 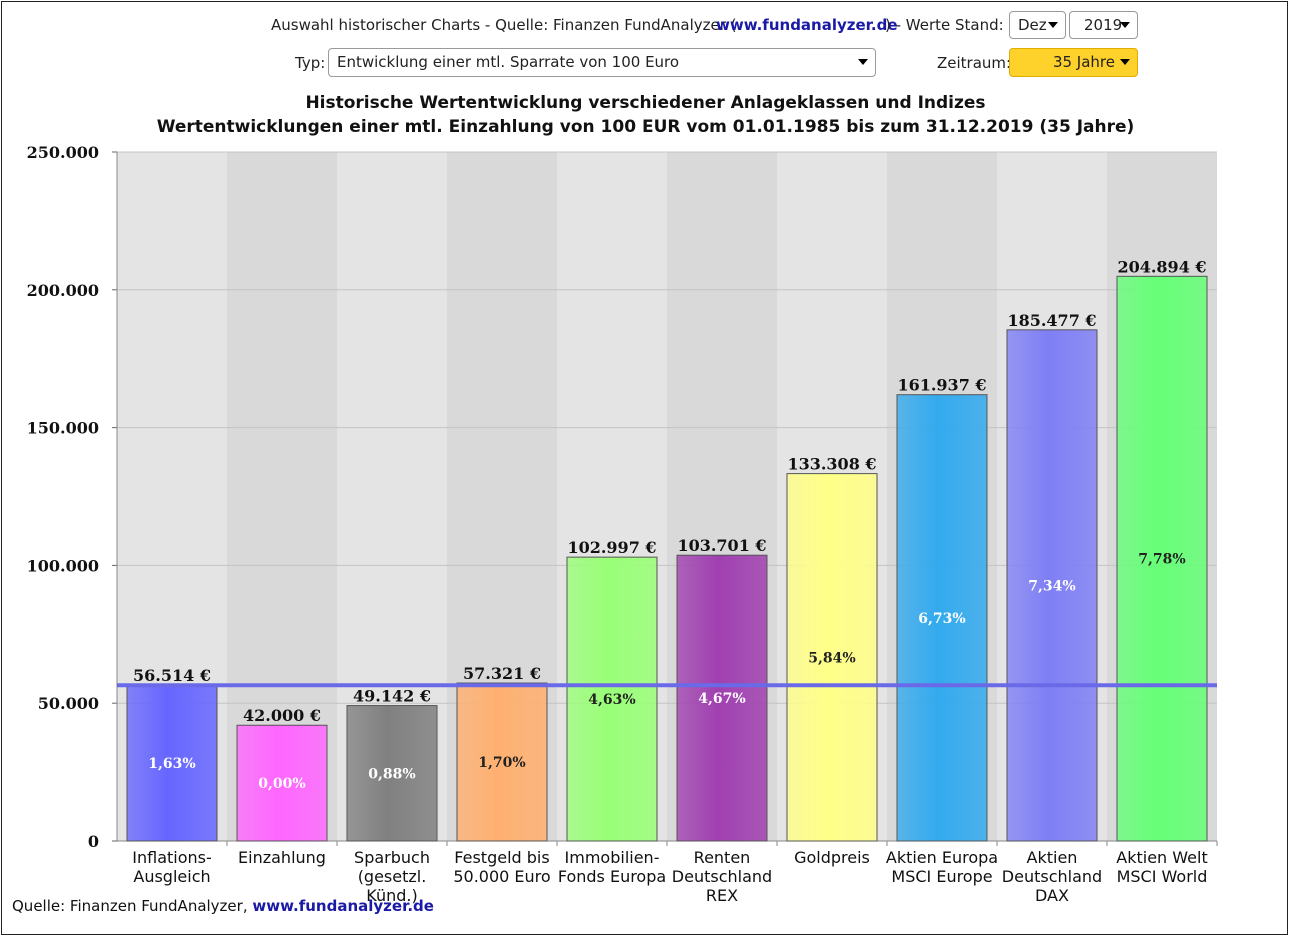 What do you see at coordinates (942, 857) in the screenshot?
I see `x-category-label: Aktien Europa` at bounding box center [942, 857].